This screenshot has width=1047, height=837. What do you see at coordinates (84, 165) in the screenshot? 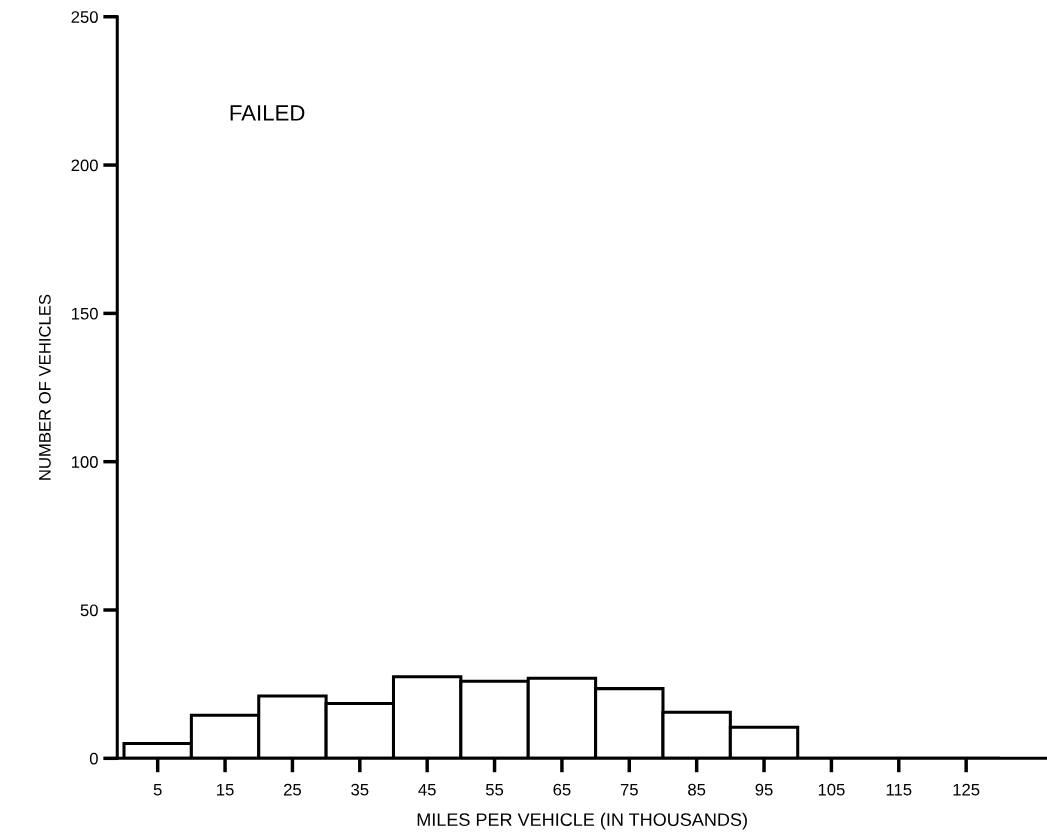
I see `y-tick-label: 200` at bounding box center [84, 165].